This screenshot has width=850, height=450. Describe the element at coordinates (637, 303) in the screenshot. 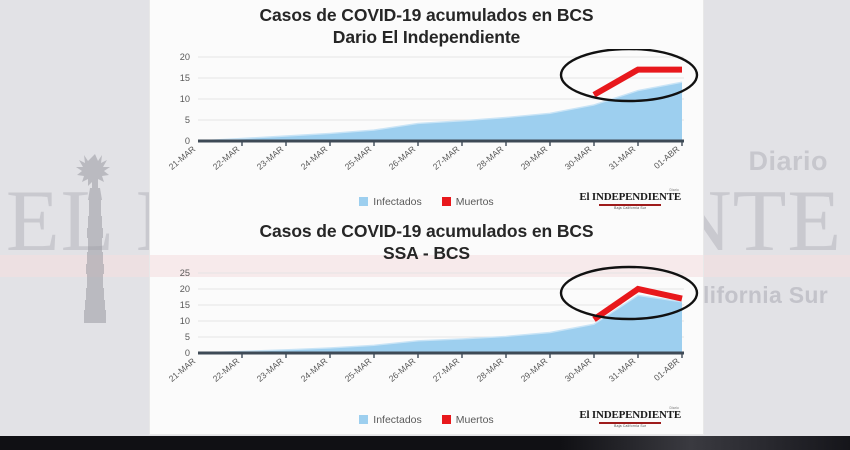

I see `chart2-series-muertos` at that location.